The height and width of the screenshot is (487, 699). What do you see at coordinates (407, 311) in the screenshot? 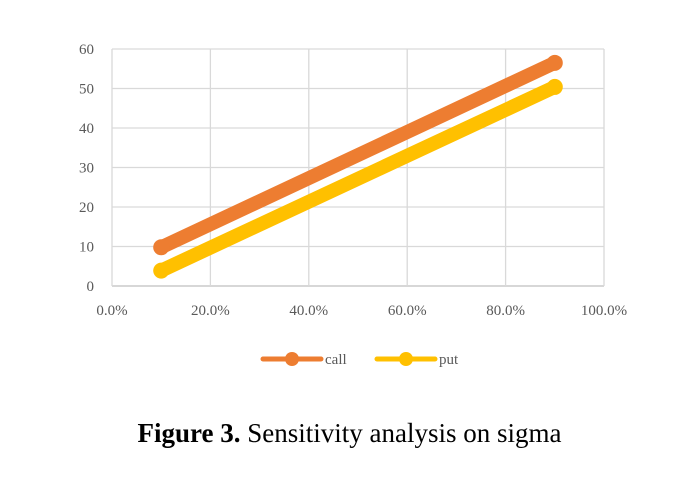
I see `x-tick-label: 60.0%` at bounding box center [407, 311].